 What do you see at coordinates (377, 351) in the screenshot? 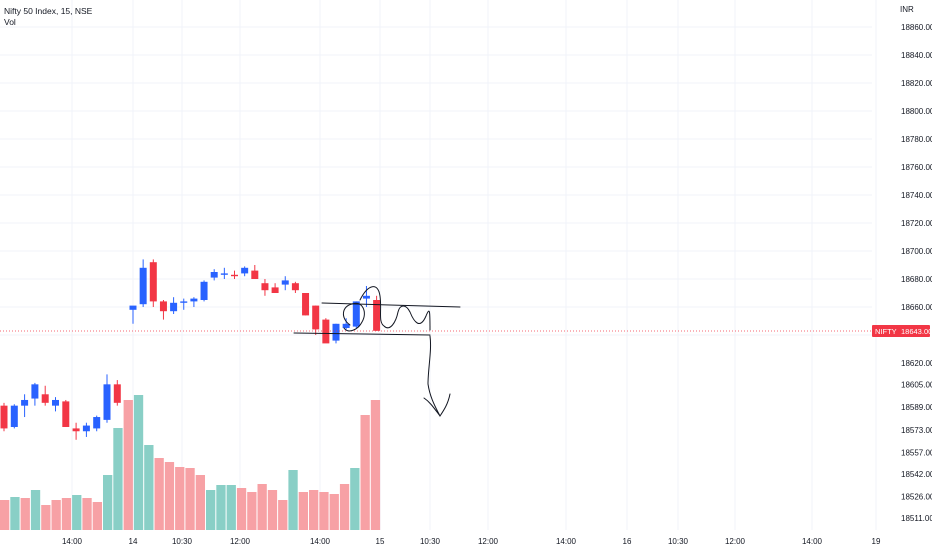
I see `freehand-drawings` at bounding box center [377, 351].